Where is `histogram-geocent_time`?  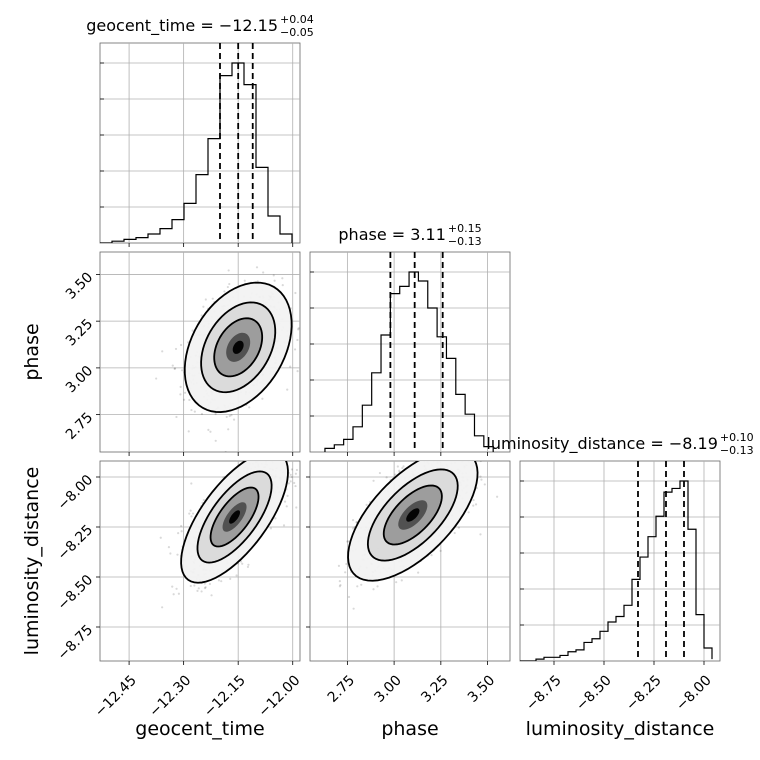
histogram-geocent_time is located at coordinates (196, 152).